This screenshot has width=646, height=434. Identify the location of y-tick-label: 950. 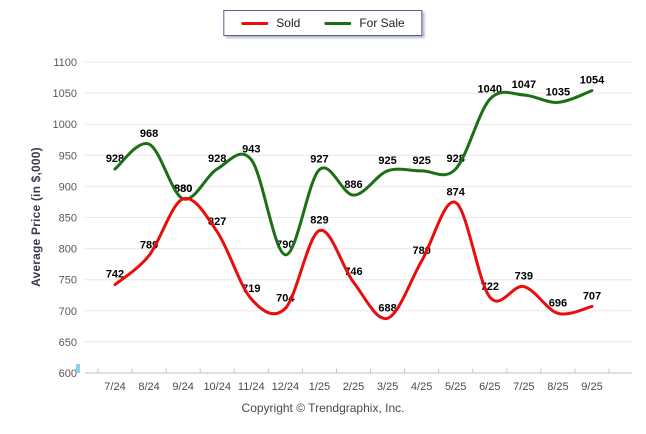
(68, 156).